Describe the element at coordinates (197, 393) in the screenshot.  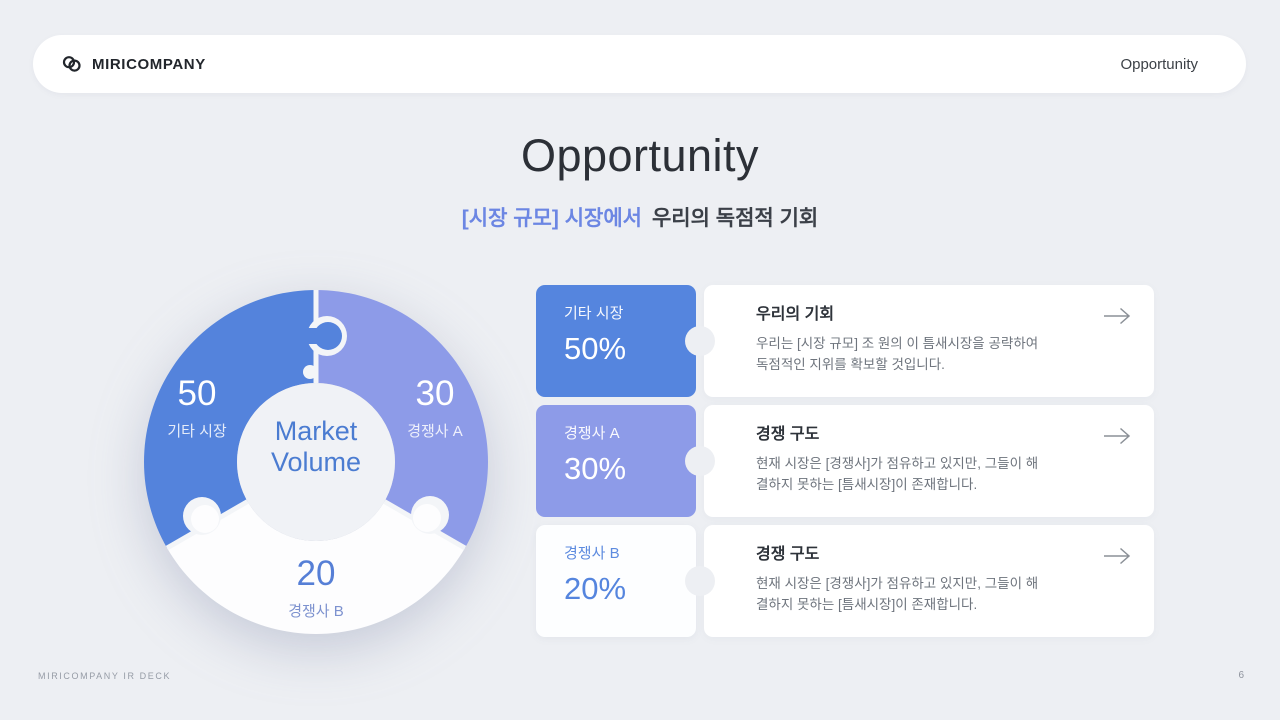
I see `segment-value: 50` at that location.